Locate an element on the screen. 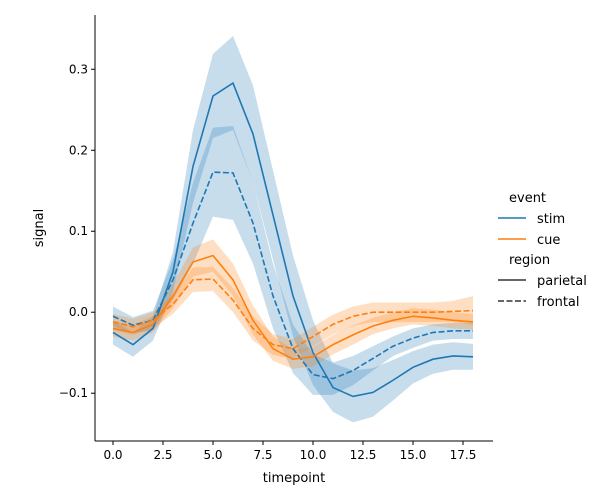  x-tick-label: 15.0 is located at coordinates (413, 455).